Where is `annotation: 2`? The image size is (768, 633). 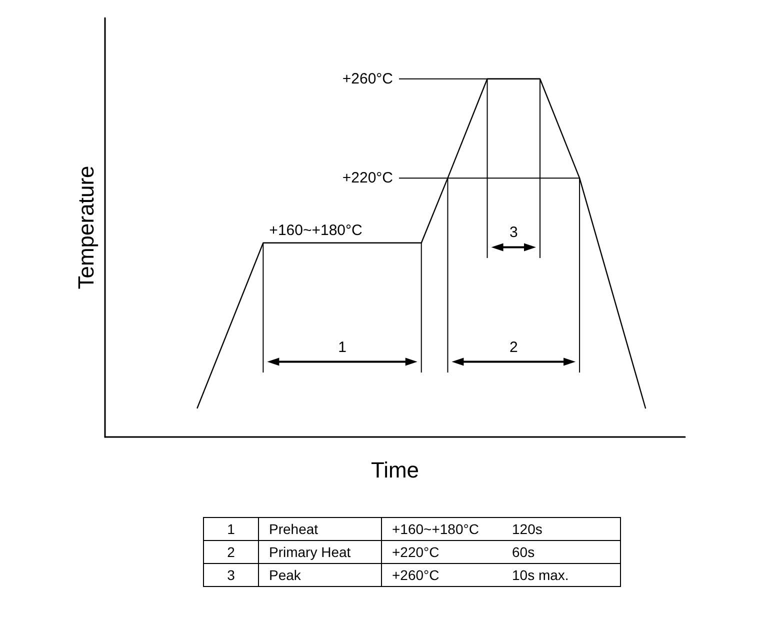 annotation: 2 is located at coordinates (513, 347).